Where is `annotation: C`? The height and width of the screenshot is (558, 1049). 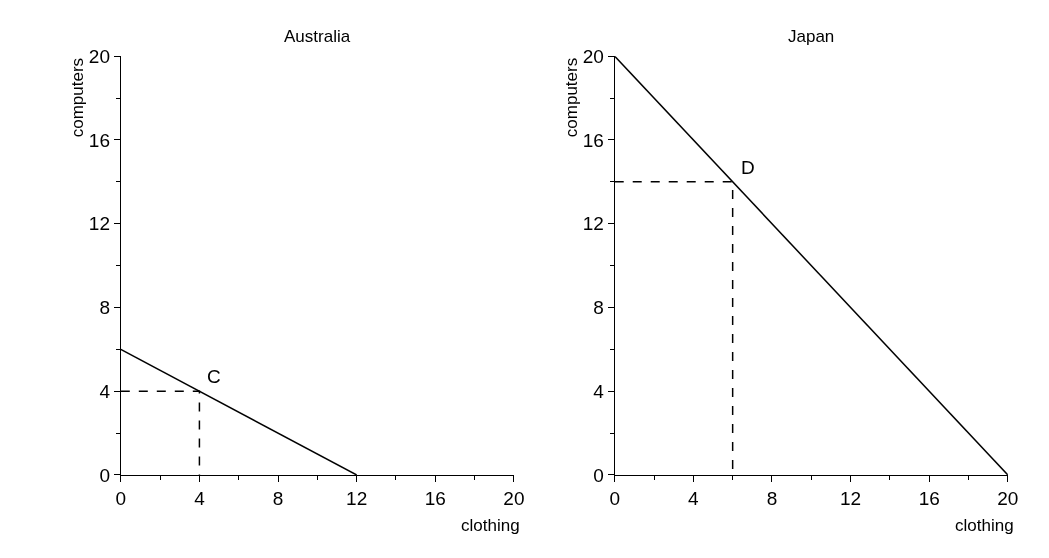
annotation: C is located at coordinates (214, 376).